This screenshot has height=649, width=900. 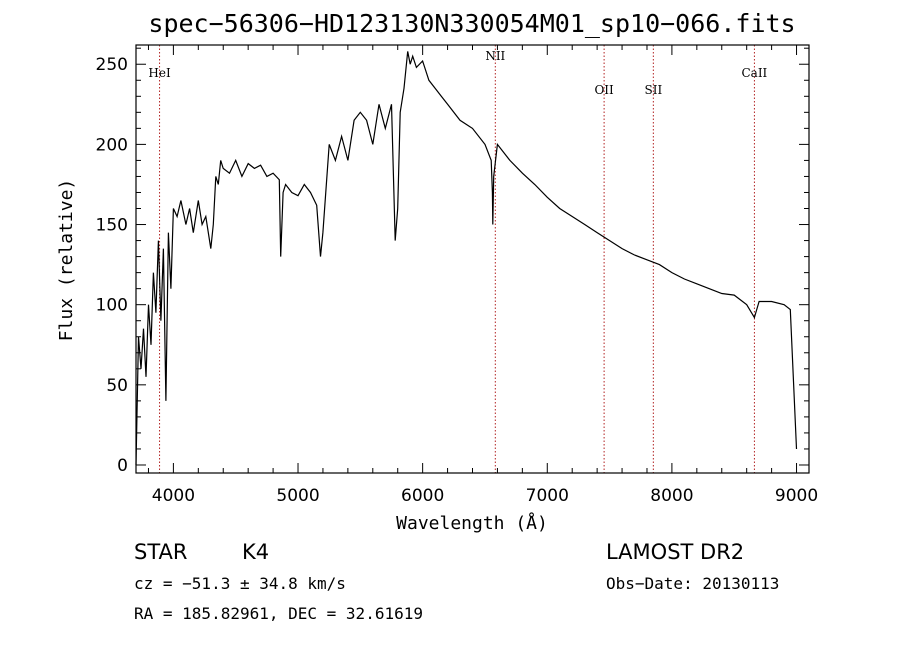 What do you see at coordinates (112, 226) in the screenshot?
I see `y-tick-label: 150` at bounding box center [112, 226].